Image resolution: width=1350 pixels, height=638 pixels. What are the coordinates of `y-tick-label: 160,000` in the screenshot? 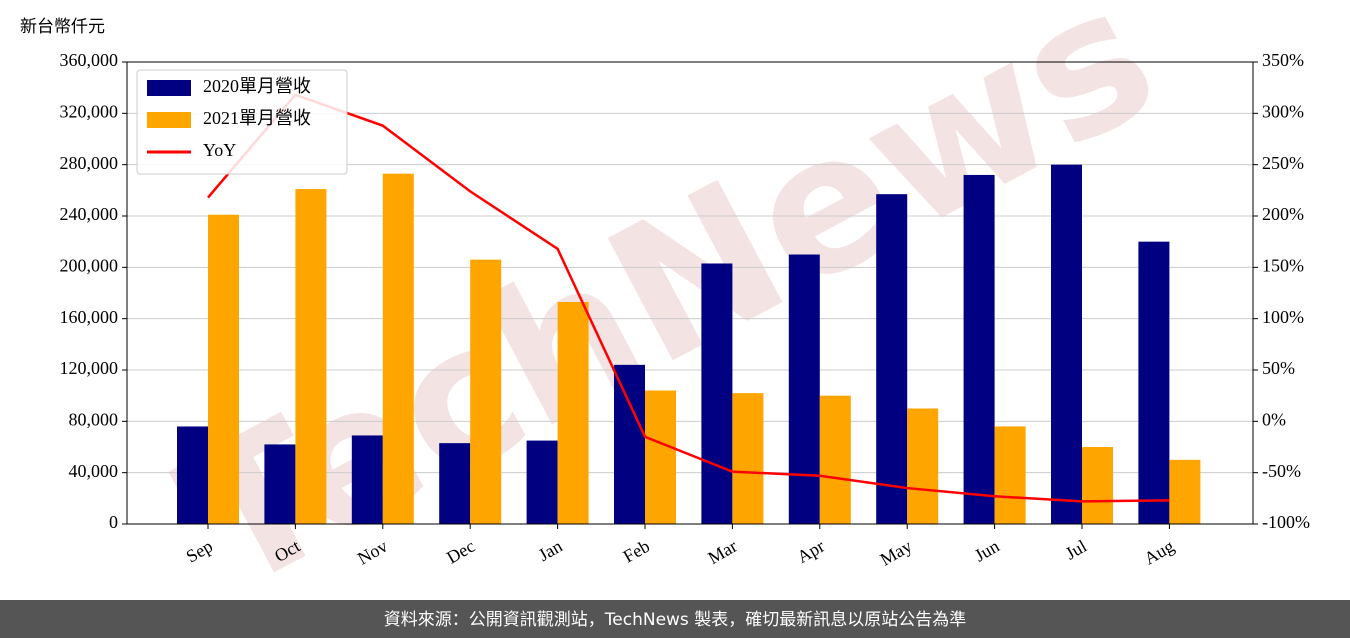 It's located at (89, 317).